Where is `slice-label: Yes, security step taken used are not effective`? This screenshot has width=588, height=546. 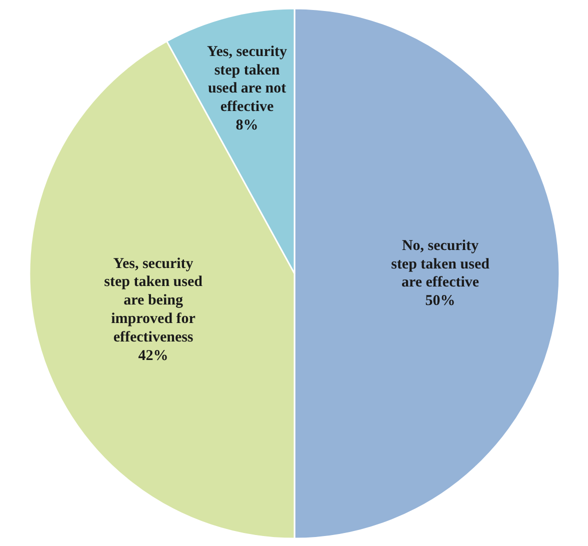
slice-label: Yes, security step taken used are not effective is located at coordinates (247, 80).